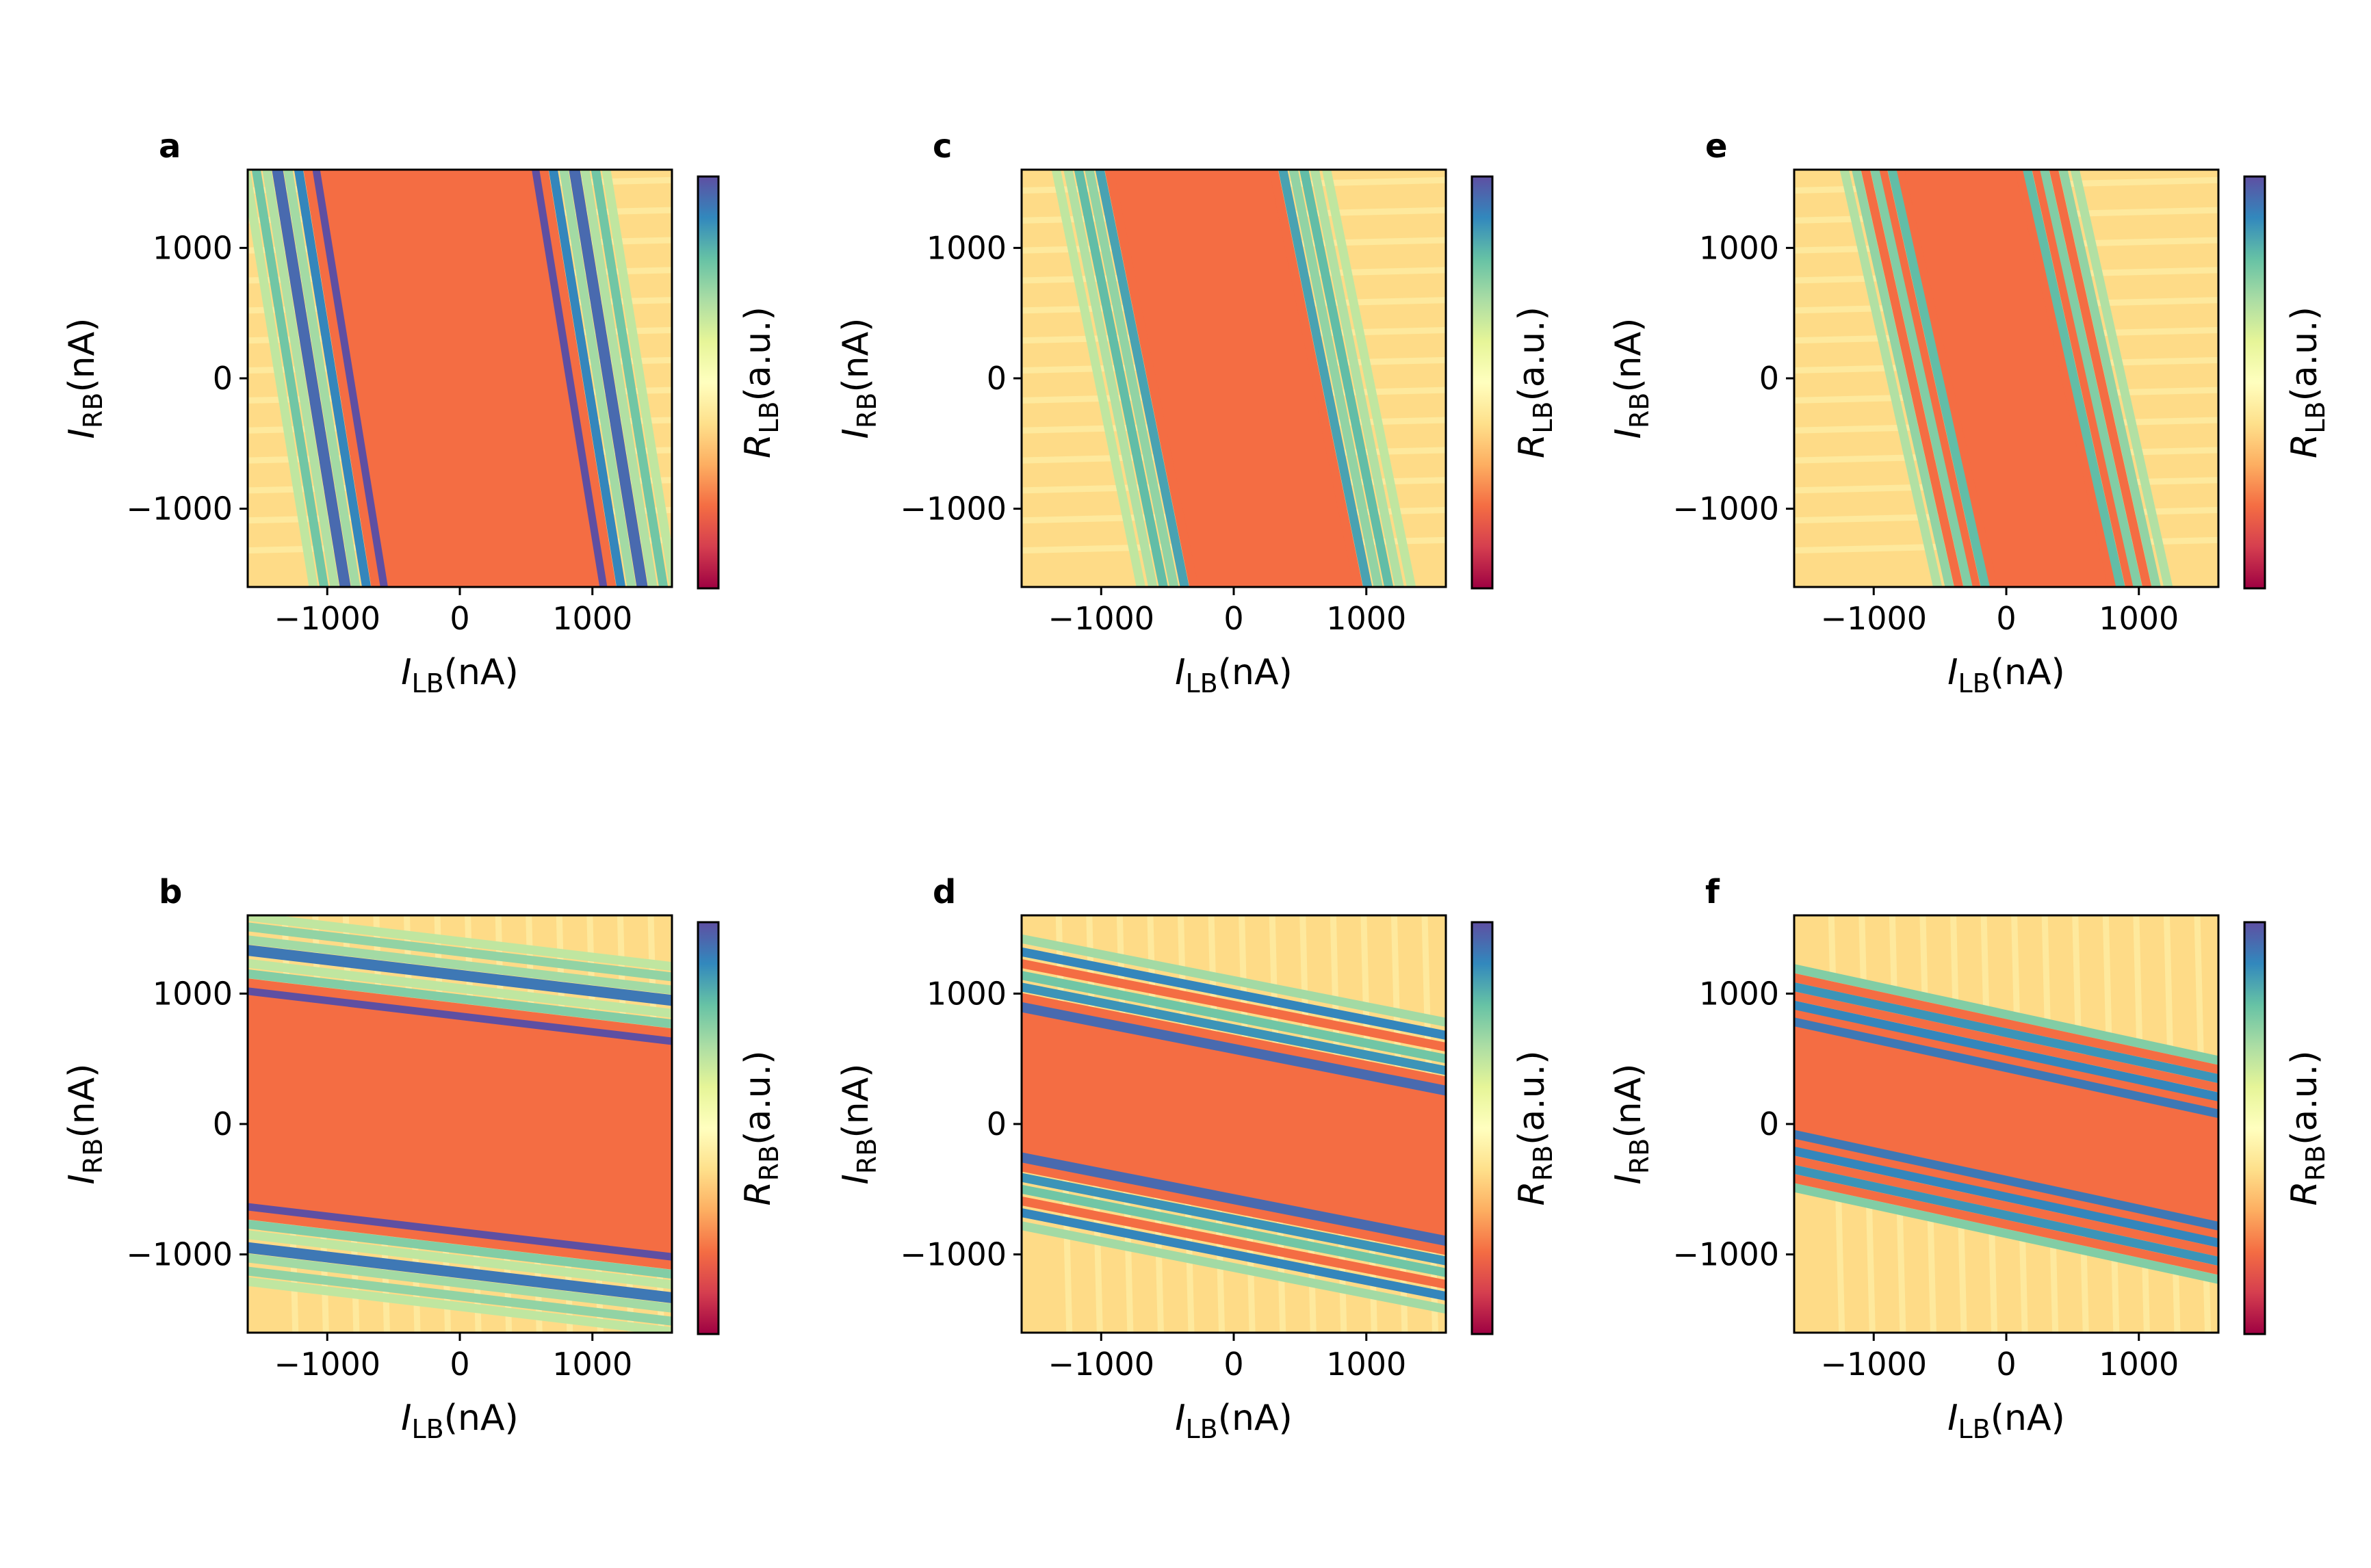 The image size is (2371, 1568). I want to click on x-tick-label: 1000, so click(2139, 1364).